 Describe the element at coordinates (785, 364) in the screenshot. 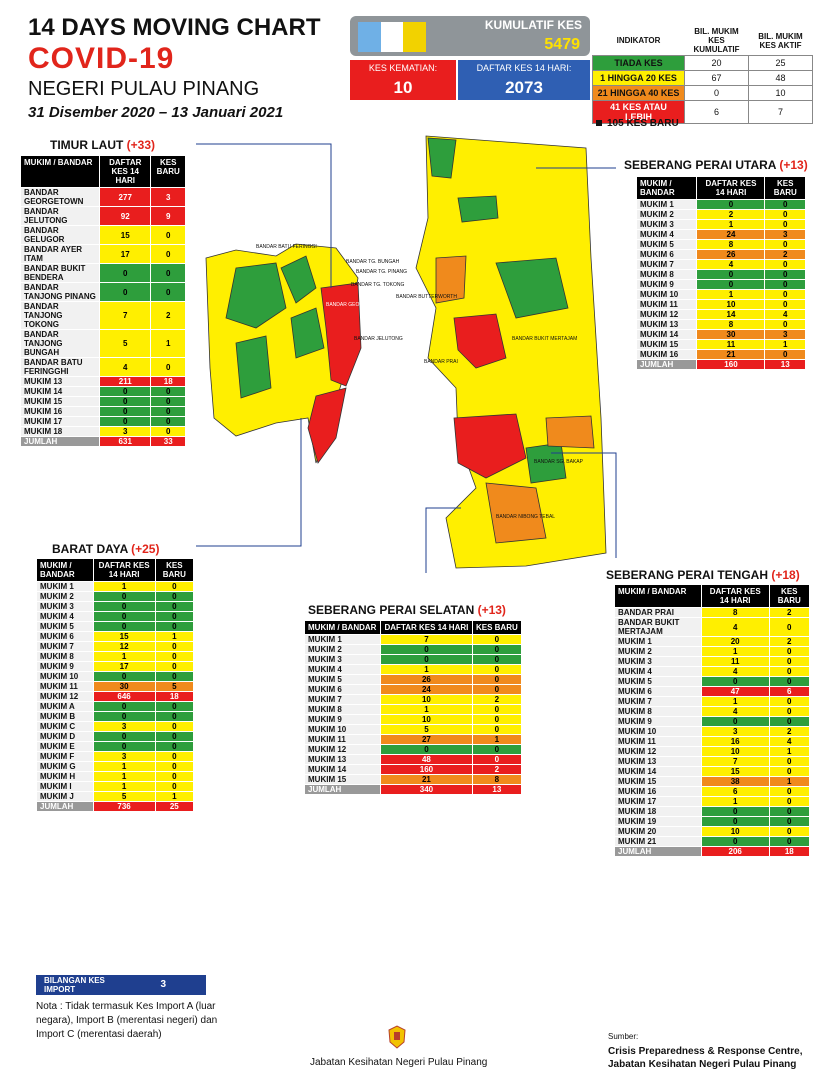

I see `total-value: 13` at that location.